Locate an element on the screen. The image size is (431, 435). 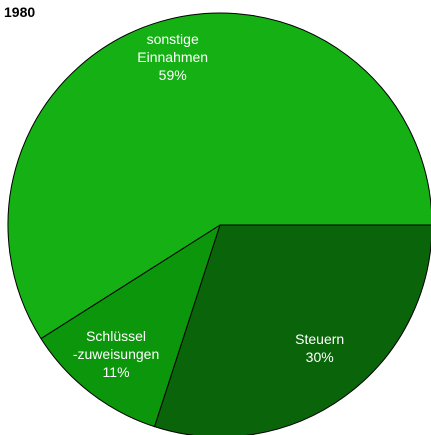
value-label: 59% is located at coordinates (173, 75).